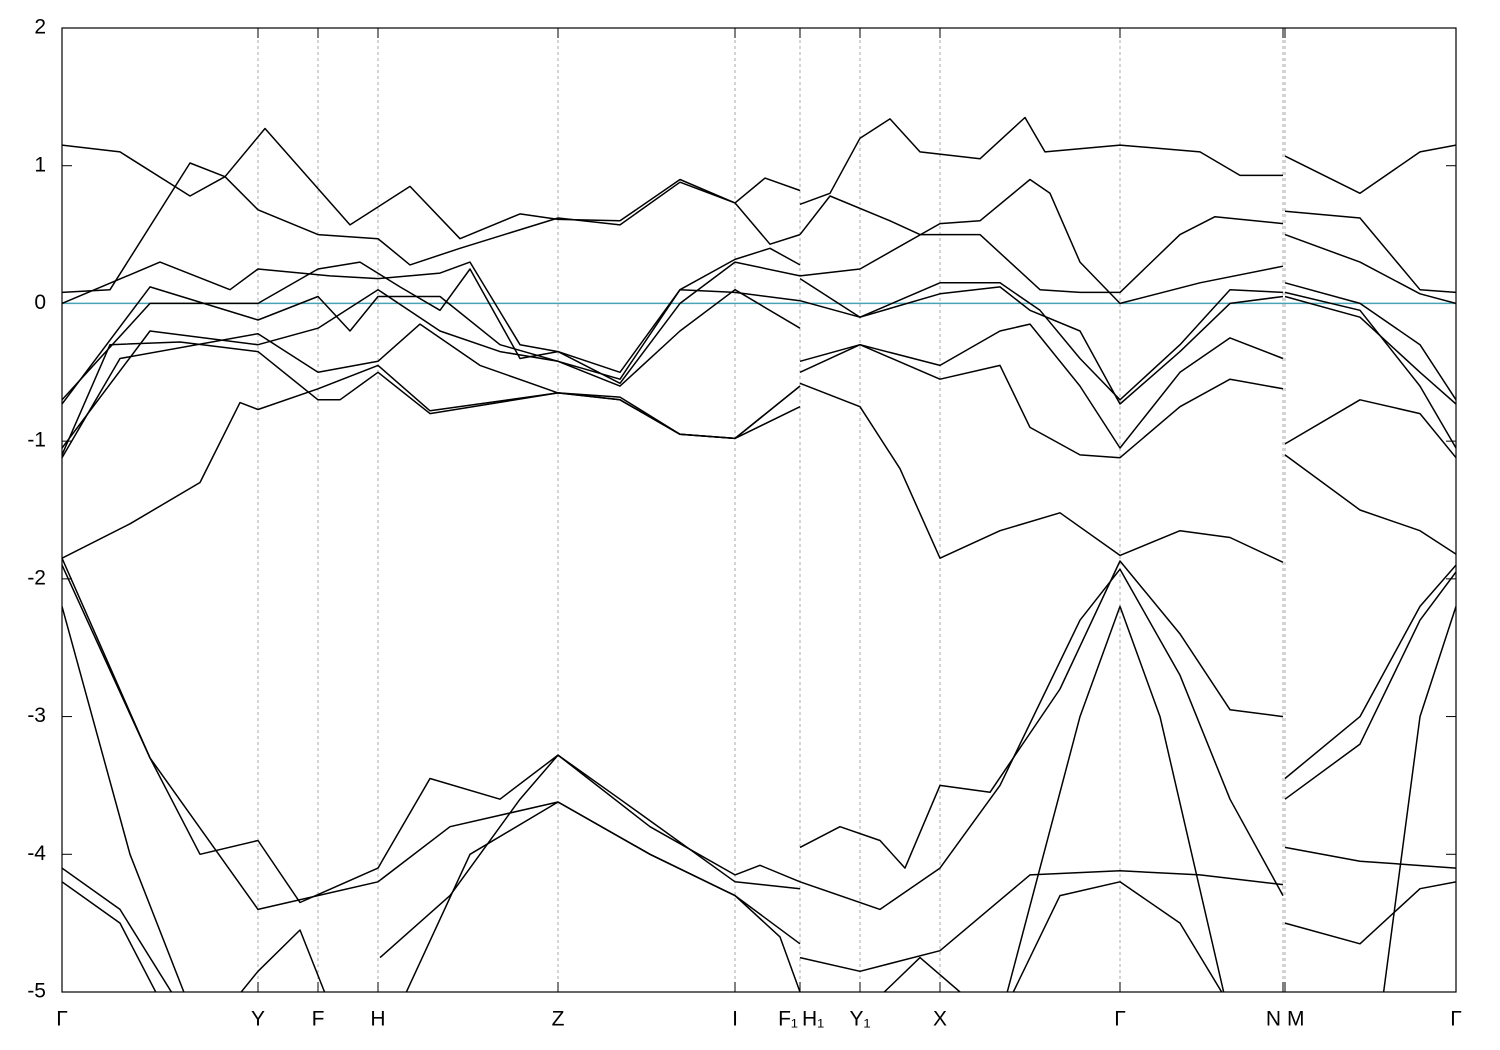 The height and width of the screenshot is (1050, 1500). I want to click on x-tick-label: H₁, so click(813, 1019).